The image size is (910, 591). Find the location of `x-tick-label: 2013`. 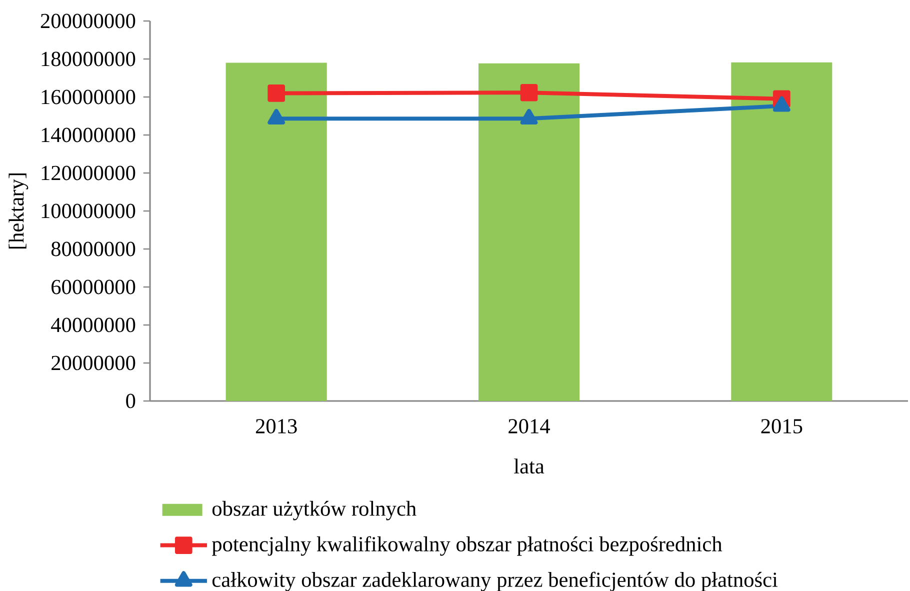

x-tick-label: 2013 is located at coordinates (276, 426).